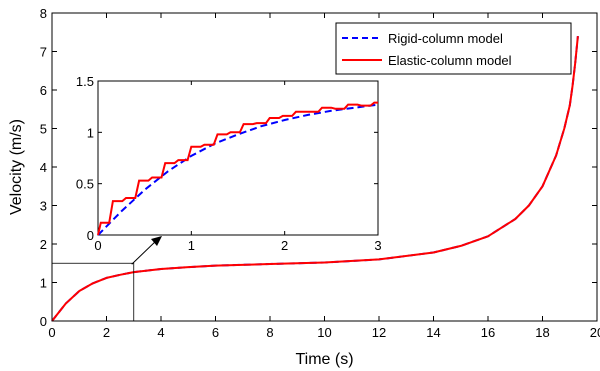 This screenshot has width=600, height=371. Describe the element at coordinates (324, 332) in the screenshot. I see `x-tick-label: 10` at that location.